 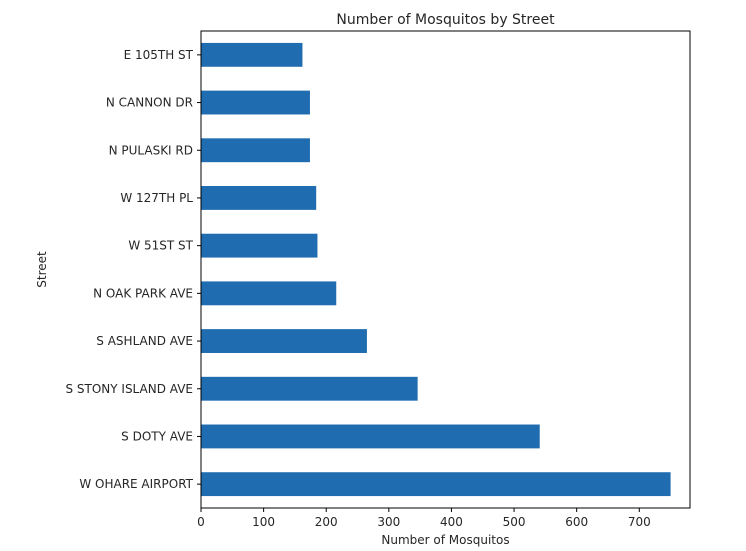 What do you see at coordinates (263, 522) in the screenshot?
I see `x-tick-label: 100` at bounding box center [263, 522].